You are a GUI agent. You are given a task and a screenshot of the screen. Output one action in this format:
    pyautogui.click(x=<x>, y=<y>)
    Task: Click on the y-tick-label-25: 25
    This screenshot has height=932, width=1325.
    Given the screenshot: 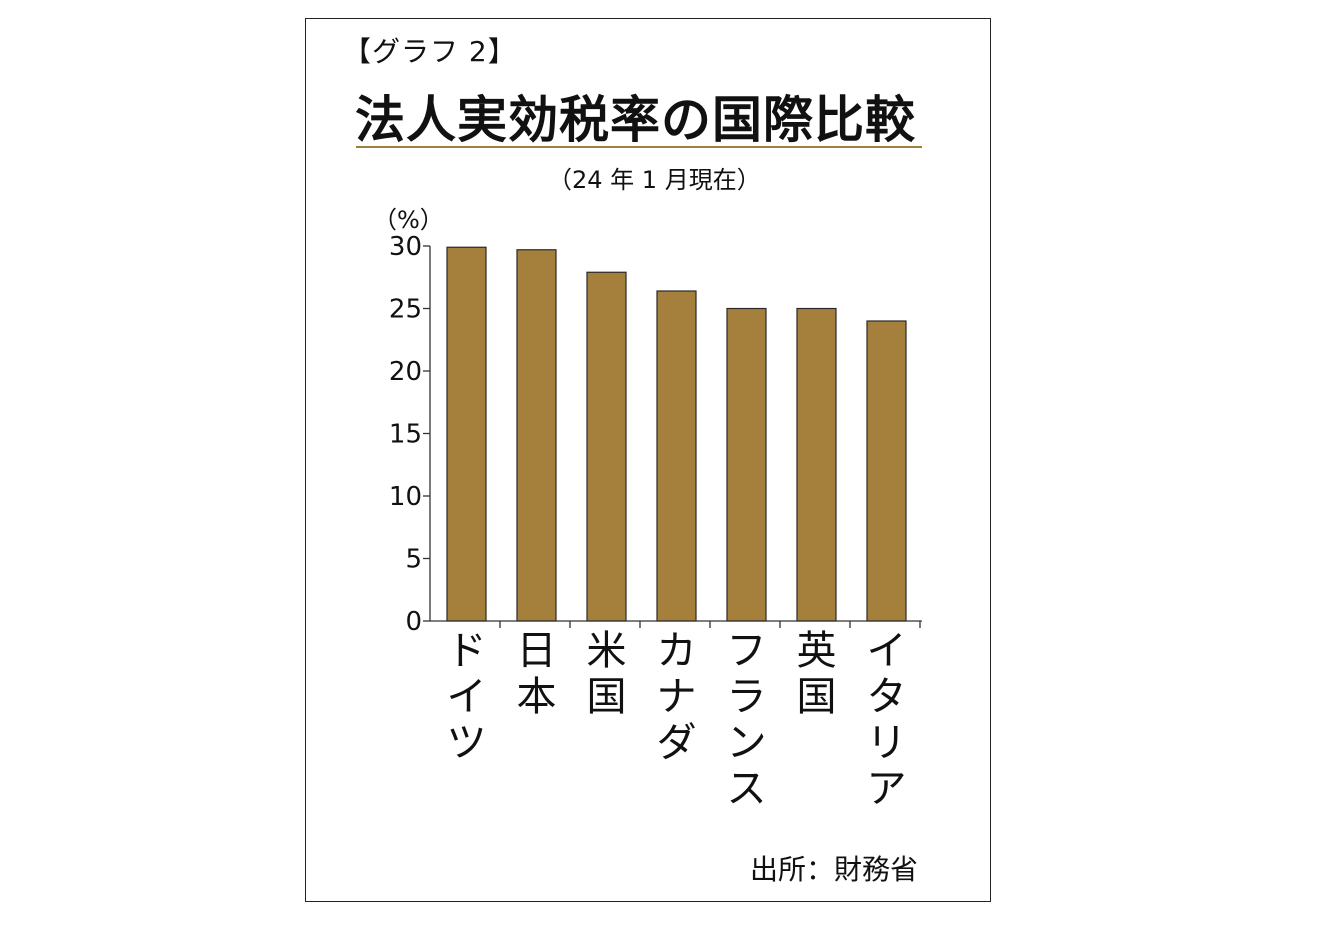 What is the action you would take?
    pyautogui.click(x=405, y=310)
    